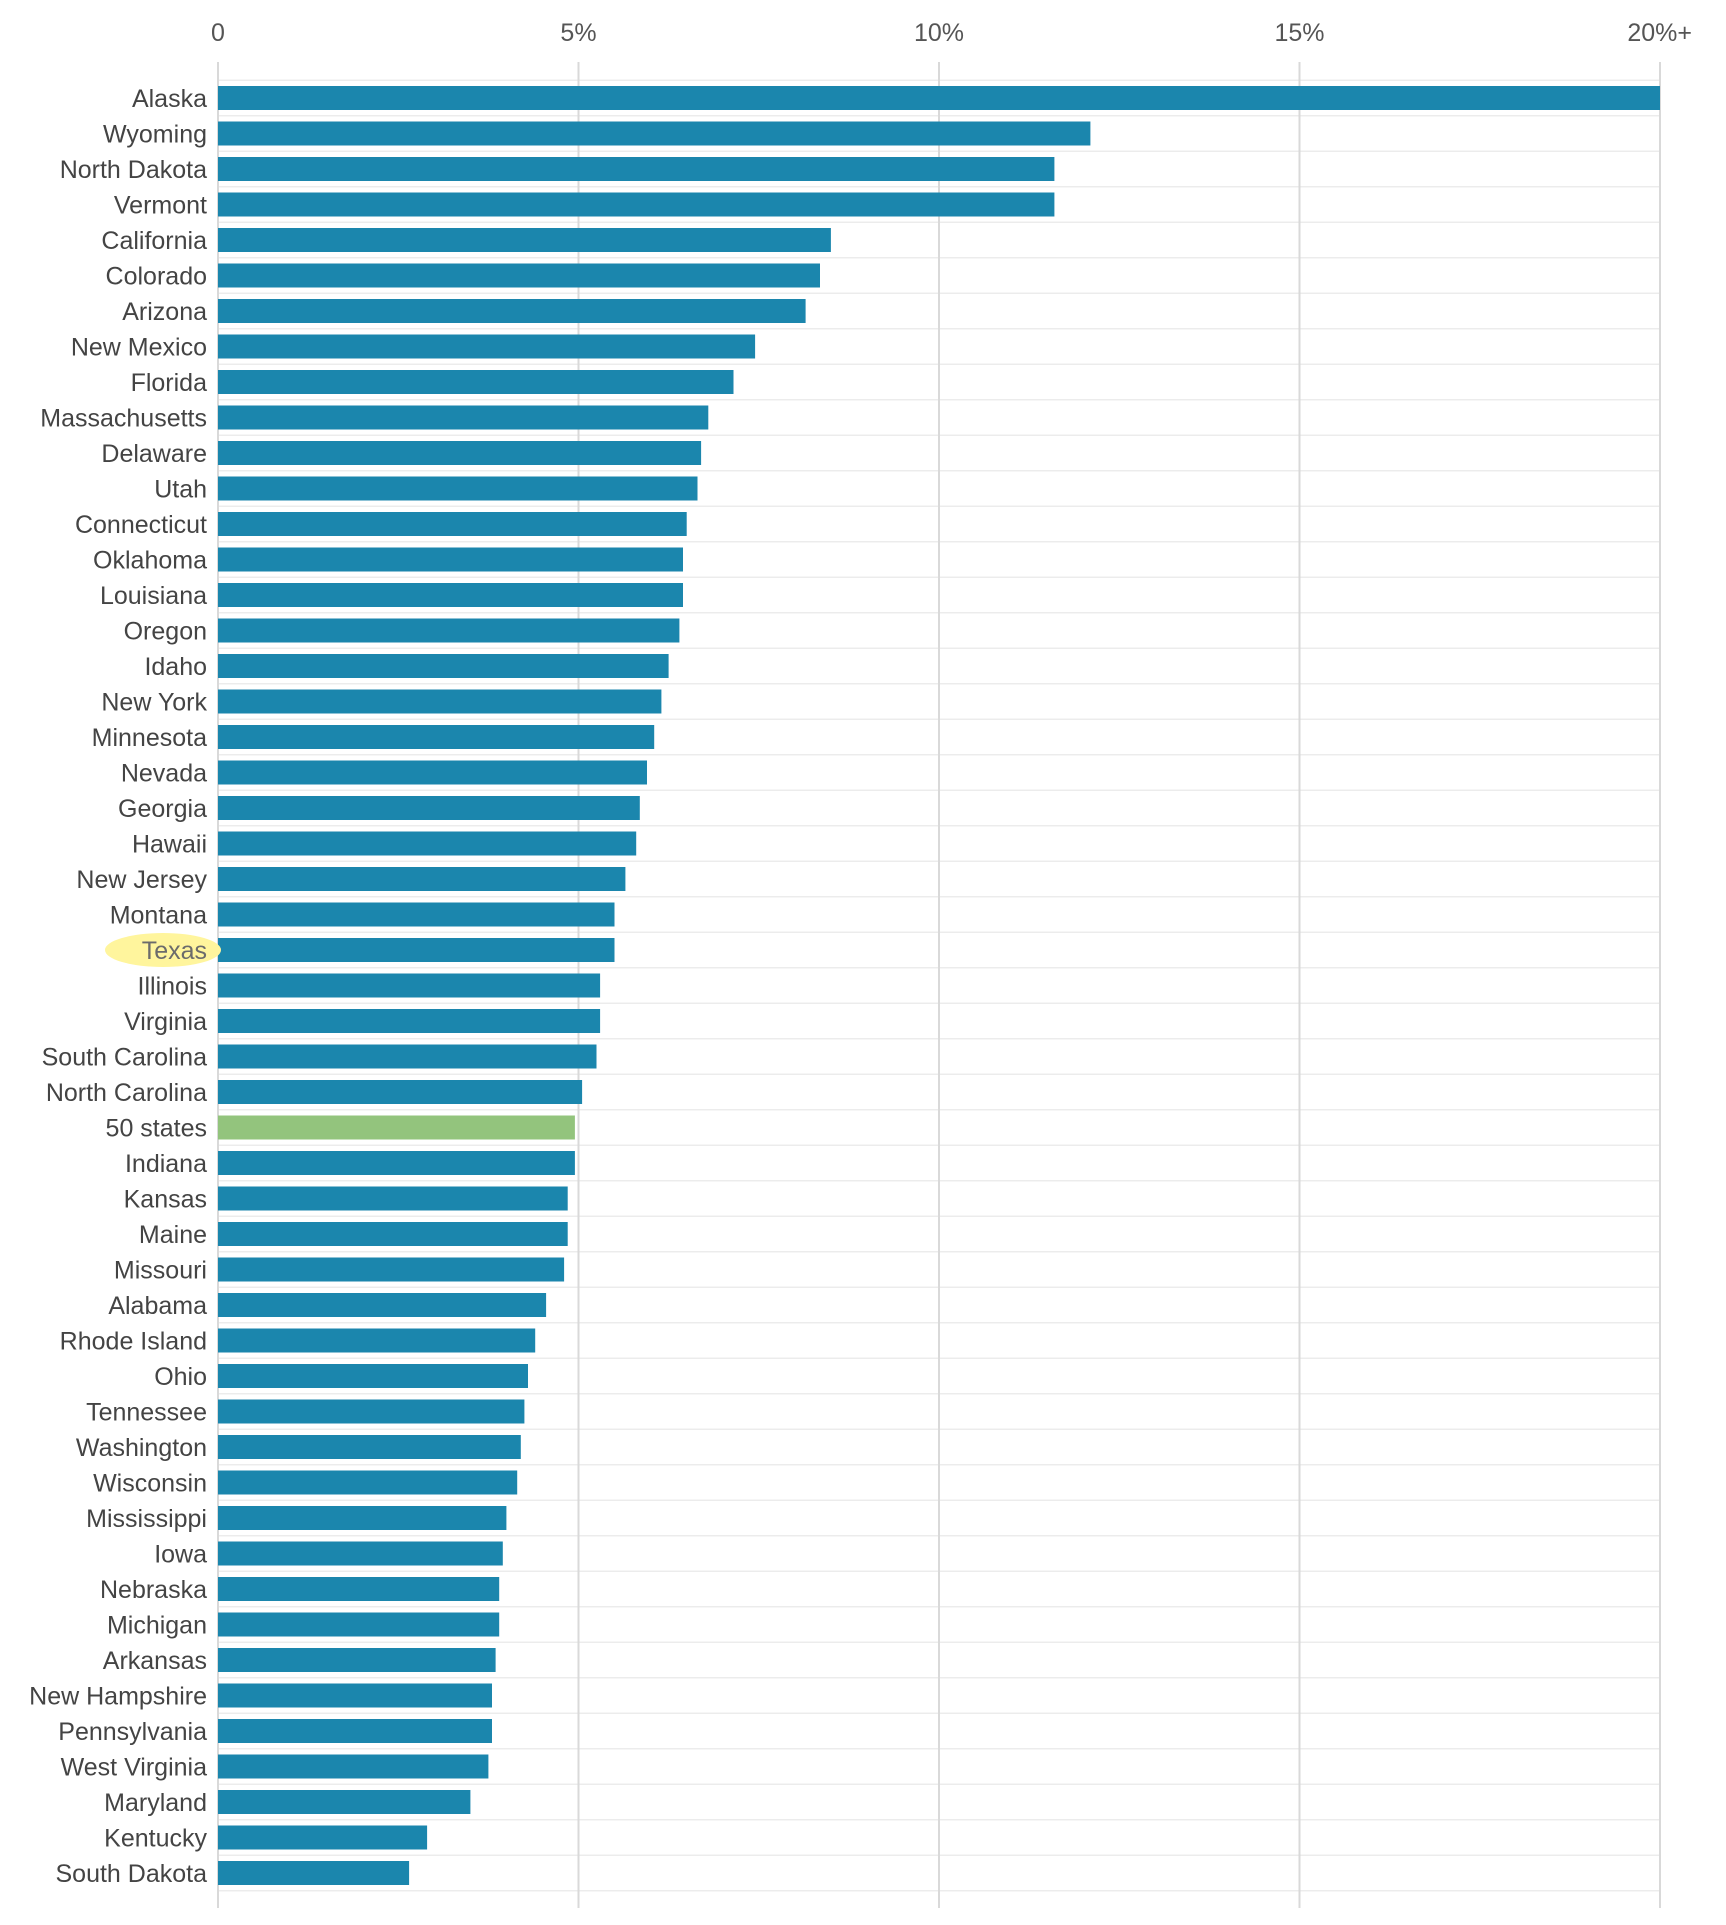 This screenshot has height=1925, width=1726. What do you see at coordinates (146, 1413) in the screenshot?
I see `category-label: Tennessee` at bounding box center [146, 1413].